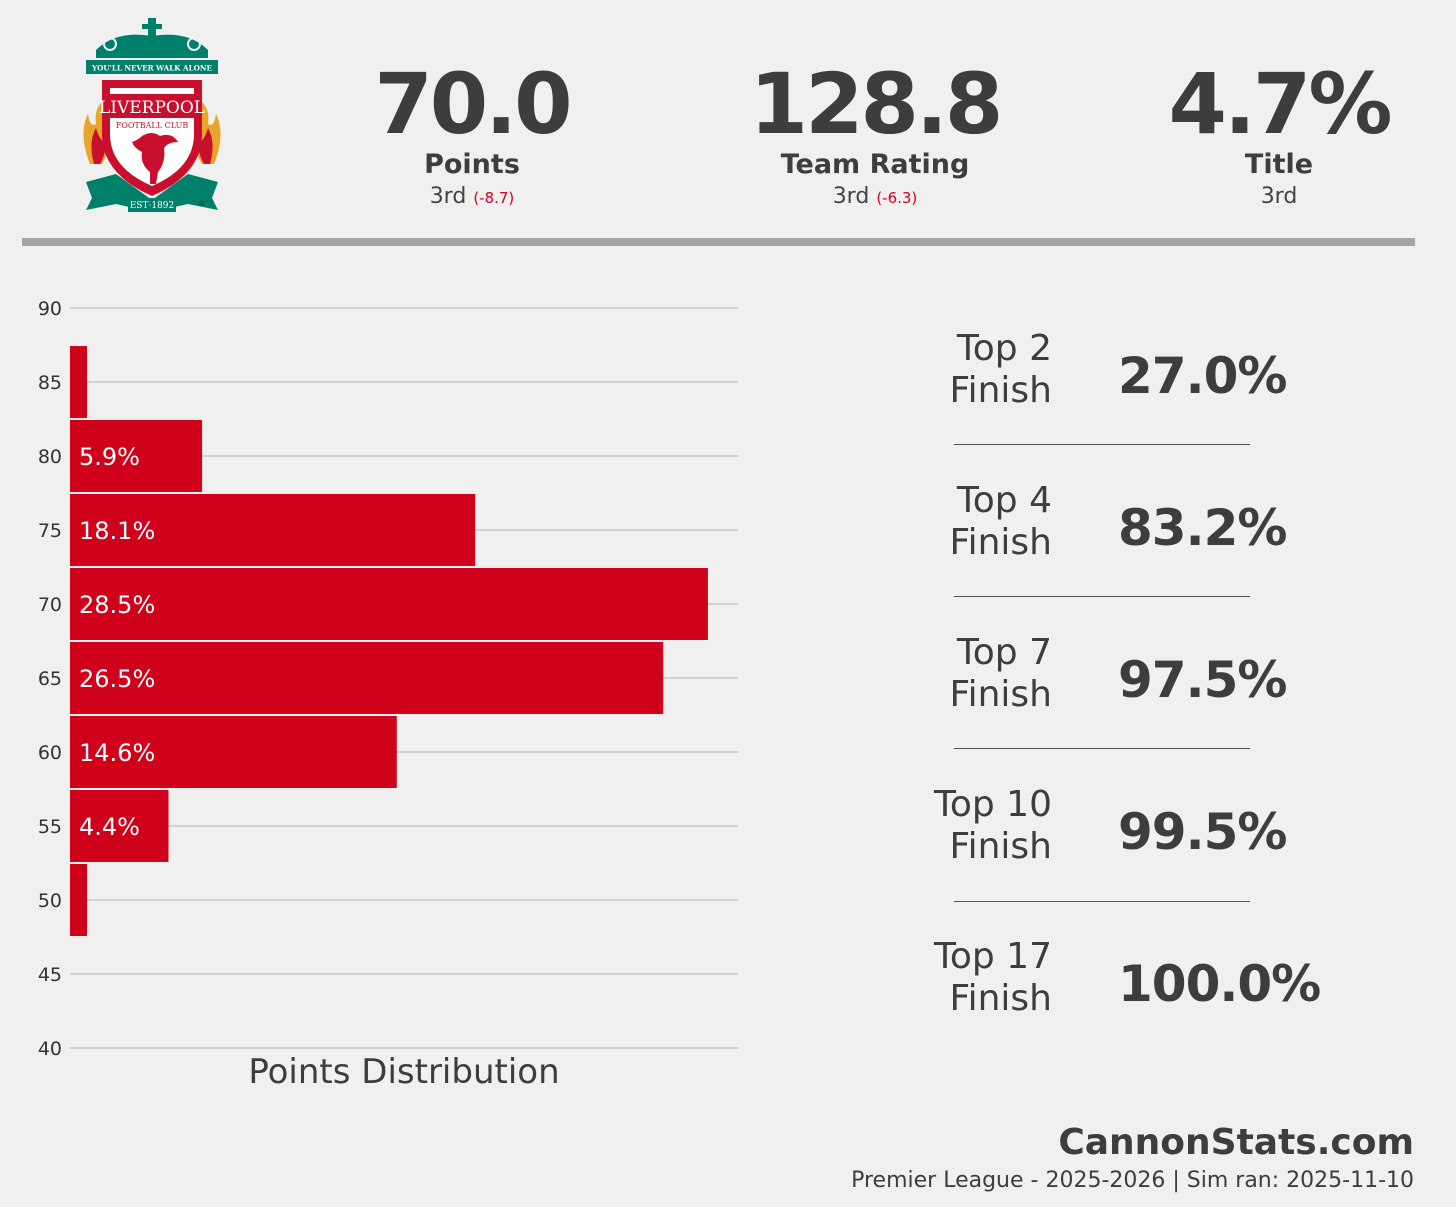 The image size is (1456, 1207). Describe the element at coordinates (992, 825) in the screenshot. I see `finish-label: Top 10 Finish` at that location.